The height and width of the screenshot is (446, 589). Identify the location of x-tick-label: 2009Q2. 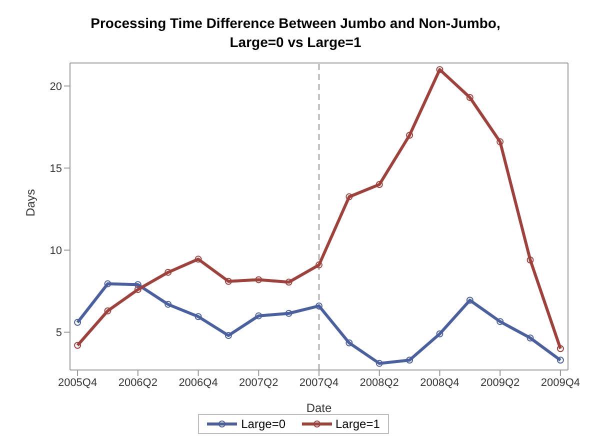
(500, 382).